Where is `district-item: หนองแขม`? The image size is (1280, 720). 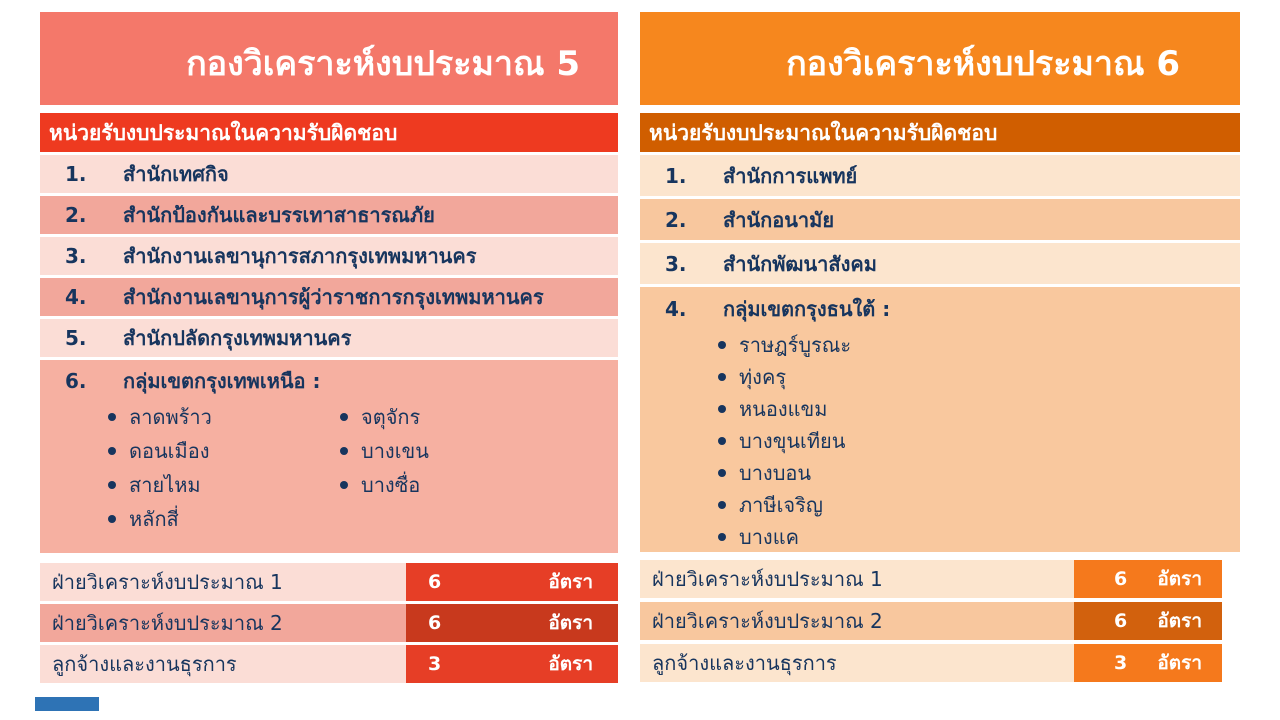 district-item: หนองแขม is located at coordinates (979, 409).